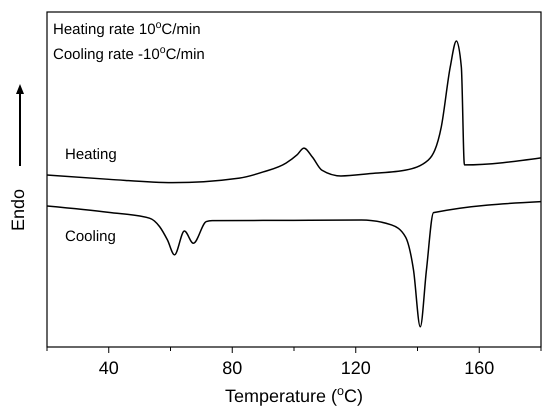 The height and width of the screenshot is (410, 542). Describe the element at coordinates (355, 368) in the screenshot. I see `x-tick-label: 120` at that location.